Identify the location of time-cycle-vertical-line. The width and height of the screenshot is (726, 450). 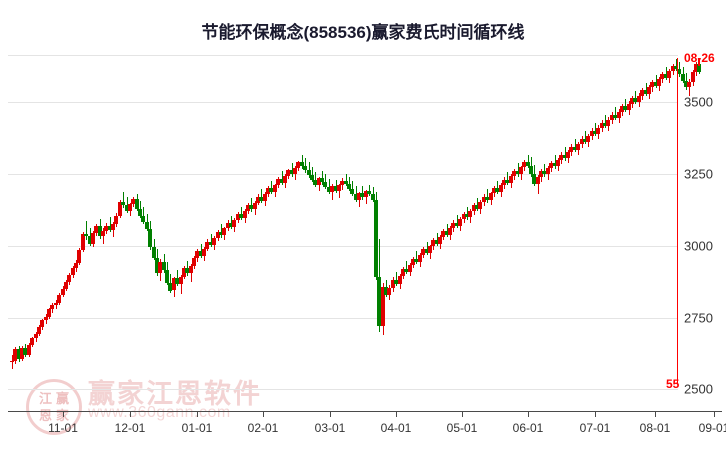
(677, 220).